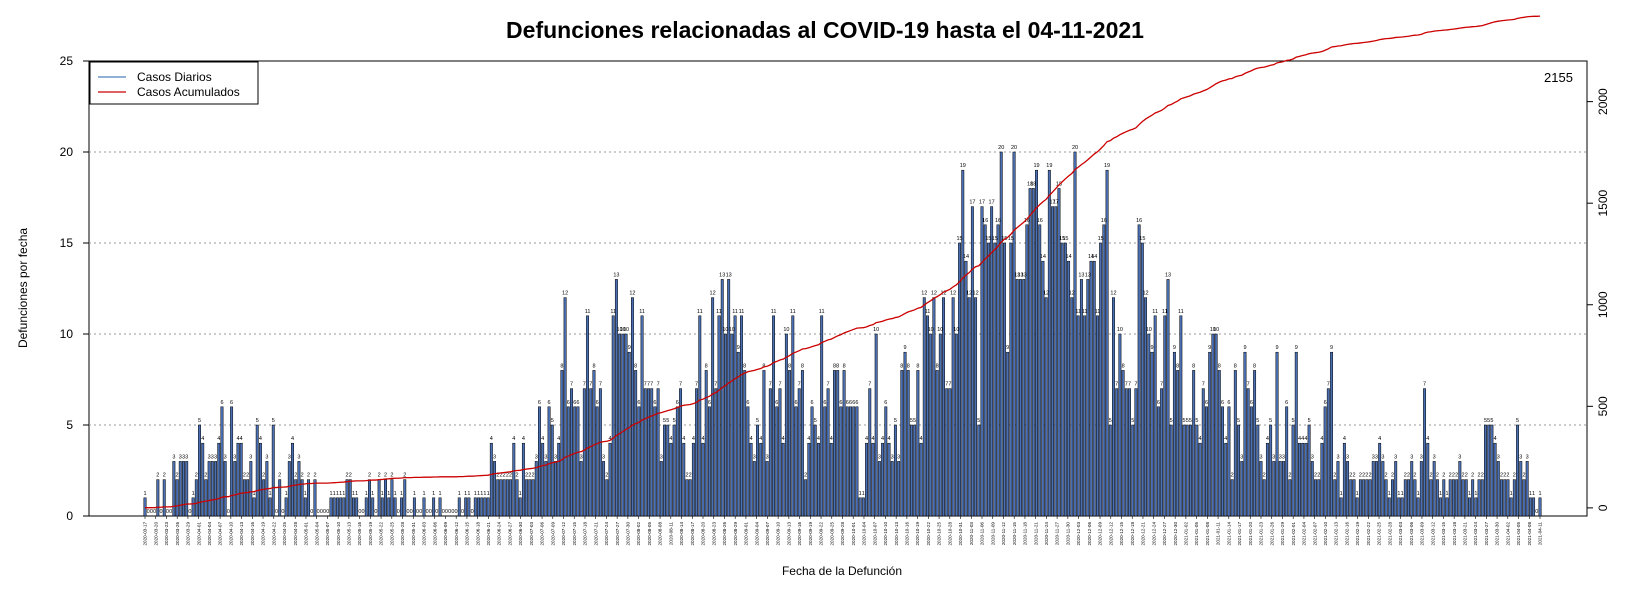 This screenshot has width=1650, height=594. What do you see at coordinates (1244, 348) in the screenshot?
I see `bar-value-label: 9` at bounding box center [1244, 348].